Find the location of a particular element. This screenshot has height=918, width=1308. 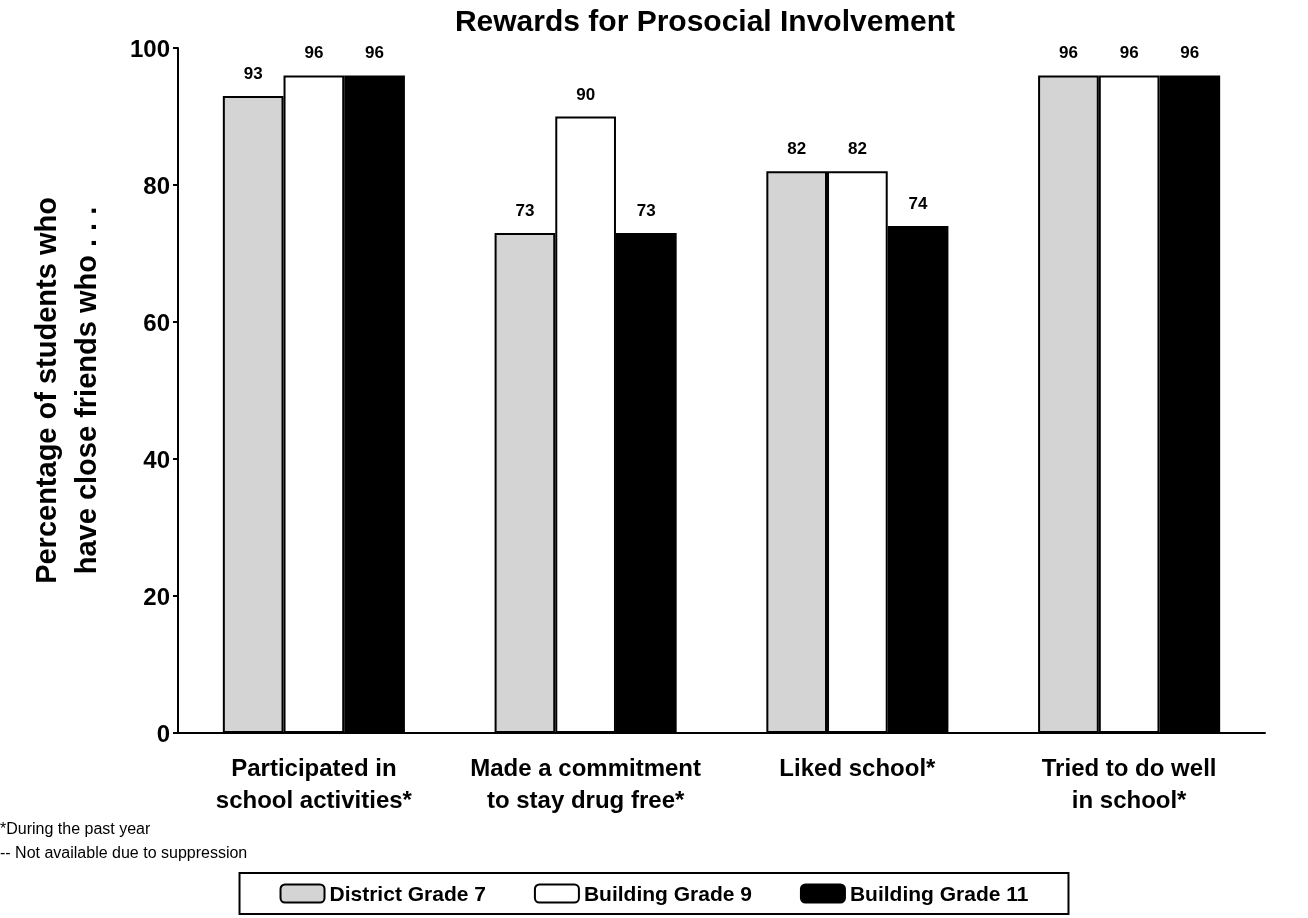

data-label: 93 is located at coordinates (253, 73).